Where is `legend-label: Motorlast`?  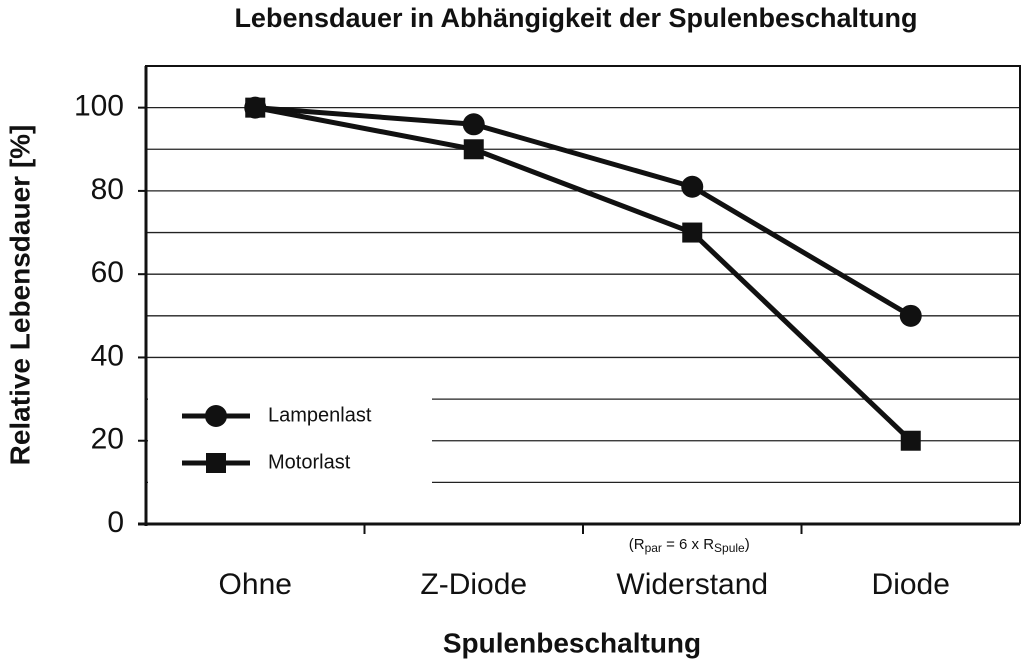
legend-label: Motorlast is located at coordinates (309, 462).